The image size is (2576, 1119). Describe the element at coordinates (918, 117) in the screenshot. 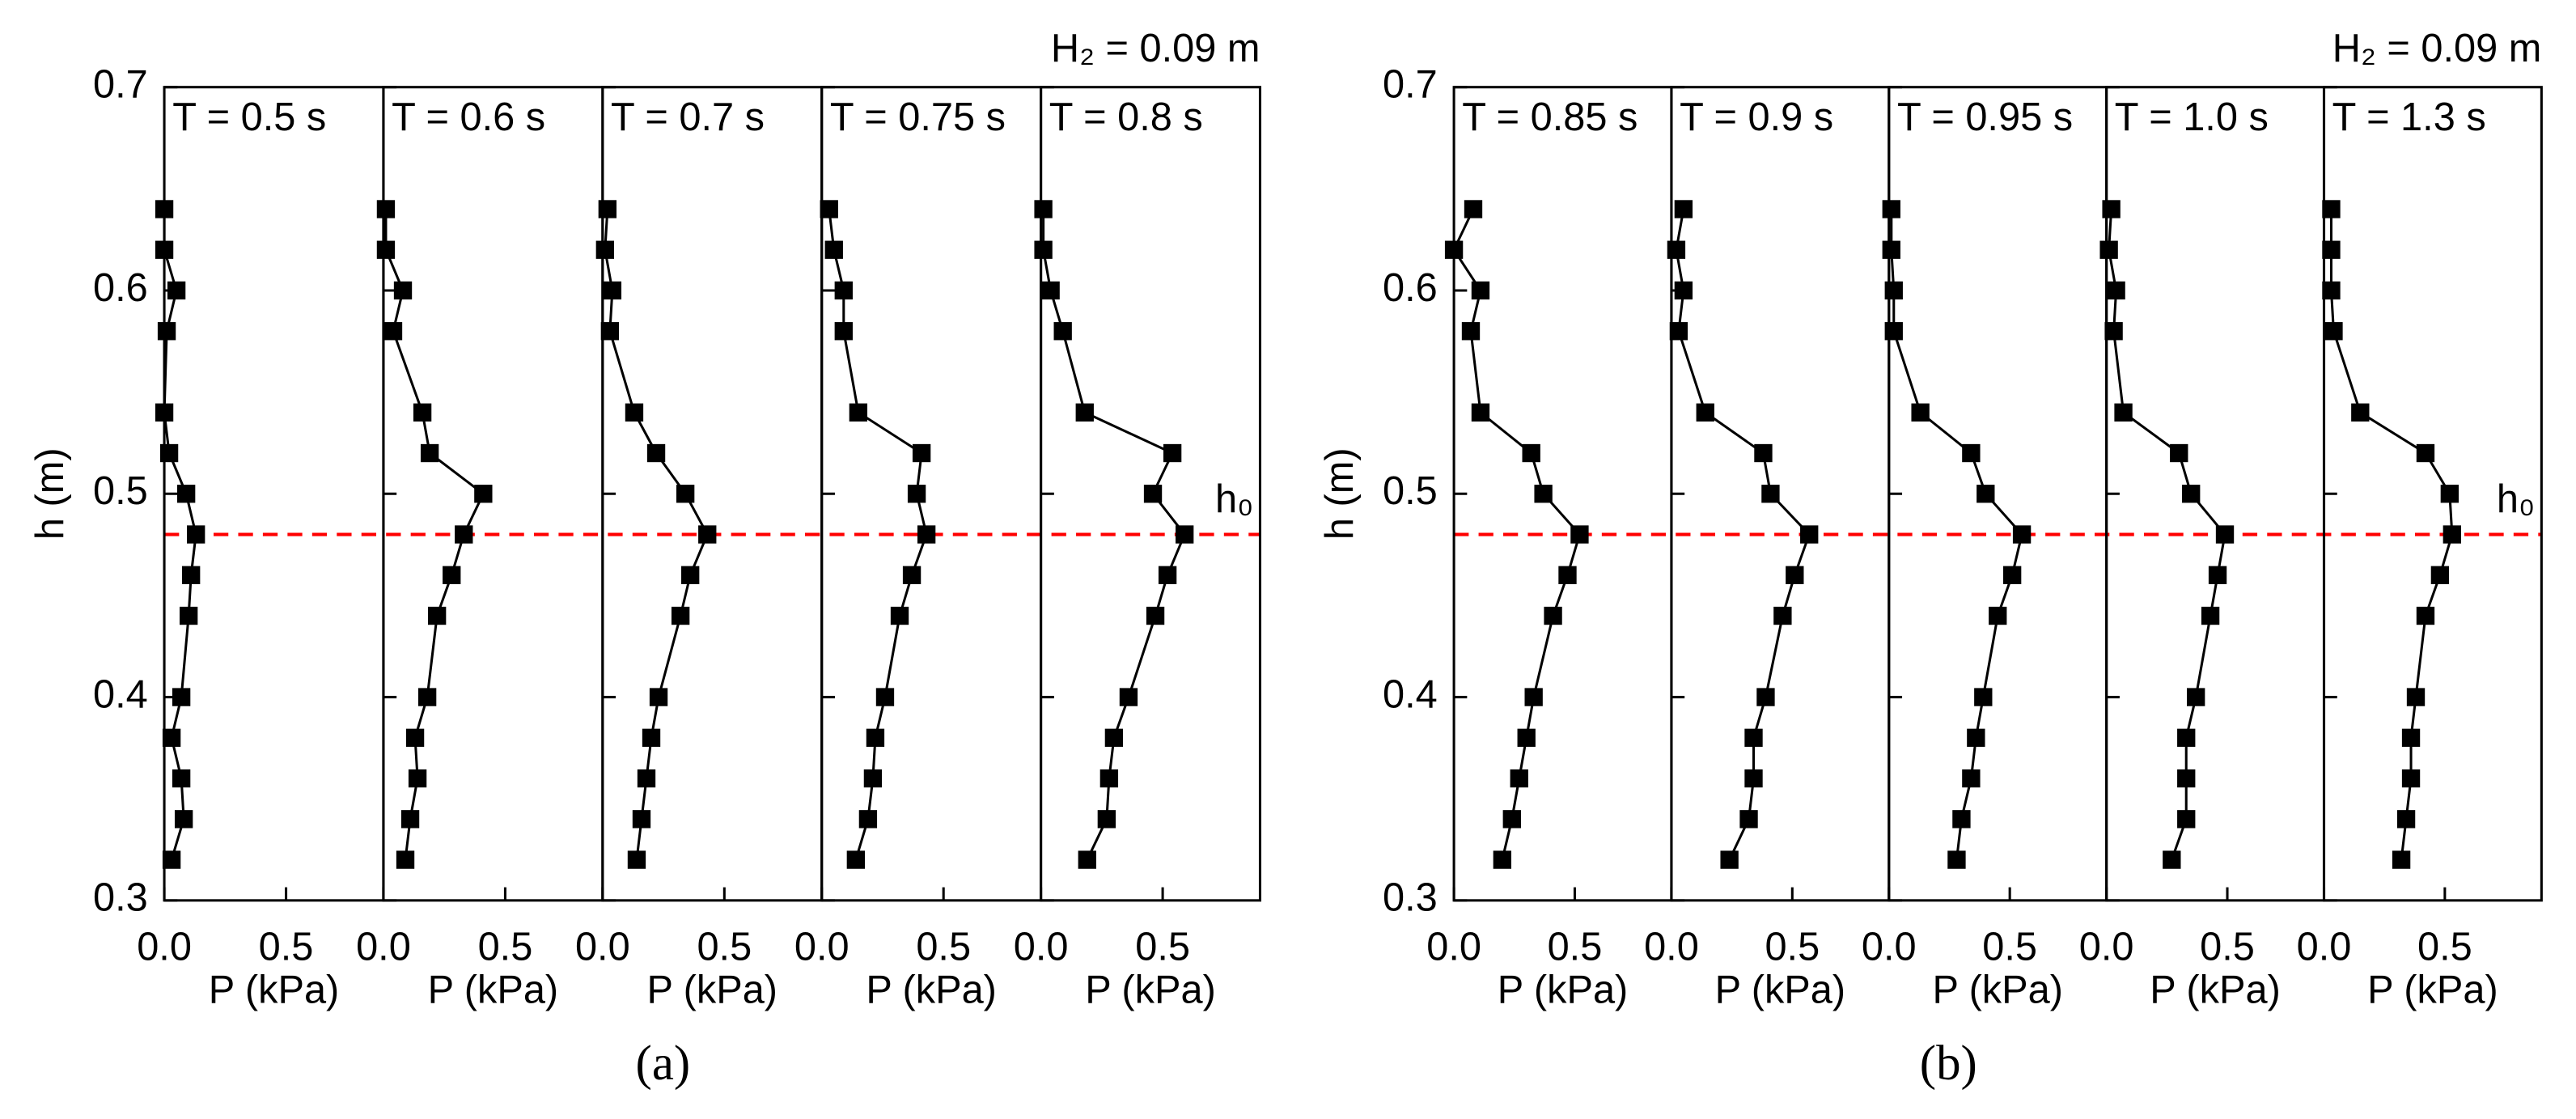

I see `panel-title: T = 0.75 s` at that location.